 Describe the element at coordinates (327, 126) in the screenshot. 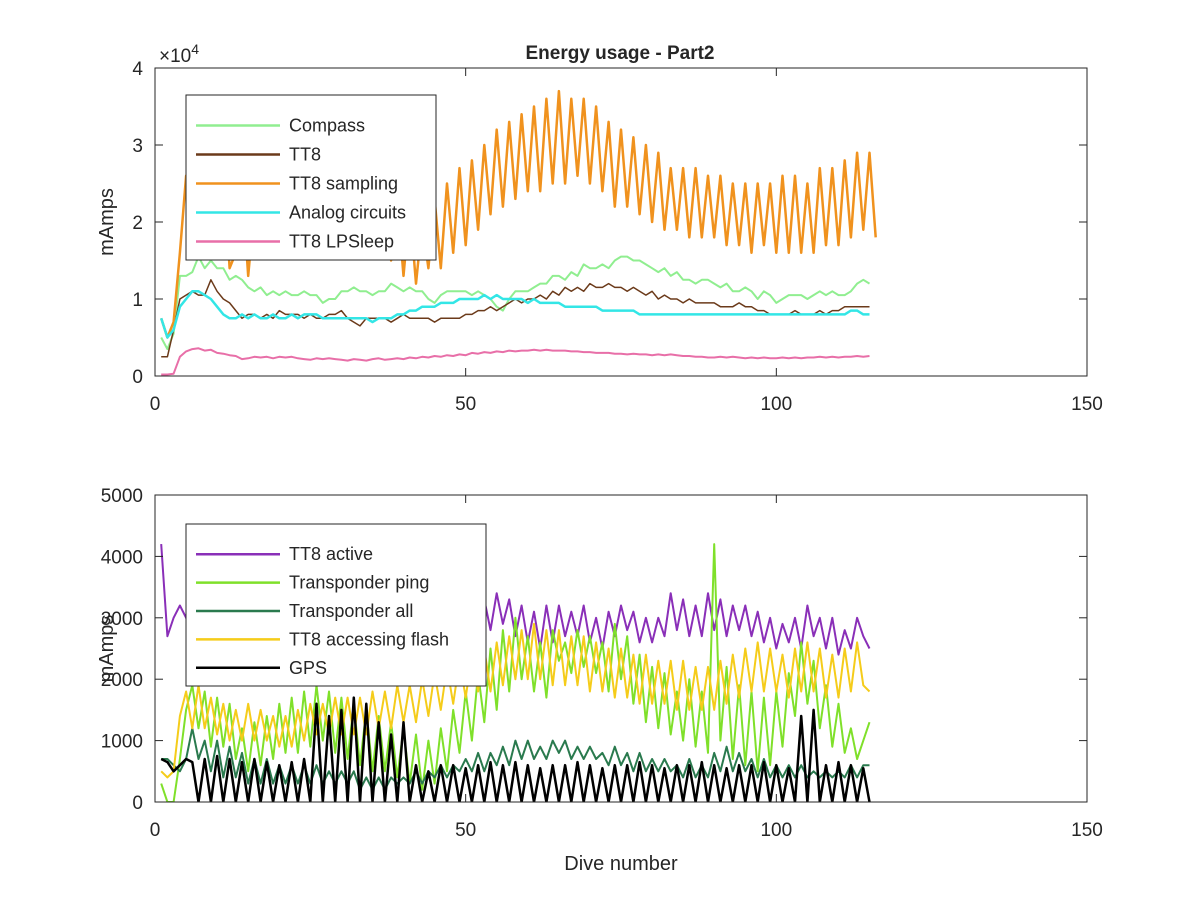

I see `legend-label: Compass` at that location.